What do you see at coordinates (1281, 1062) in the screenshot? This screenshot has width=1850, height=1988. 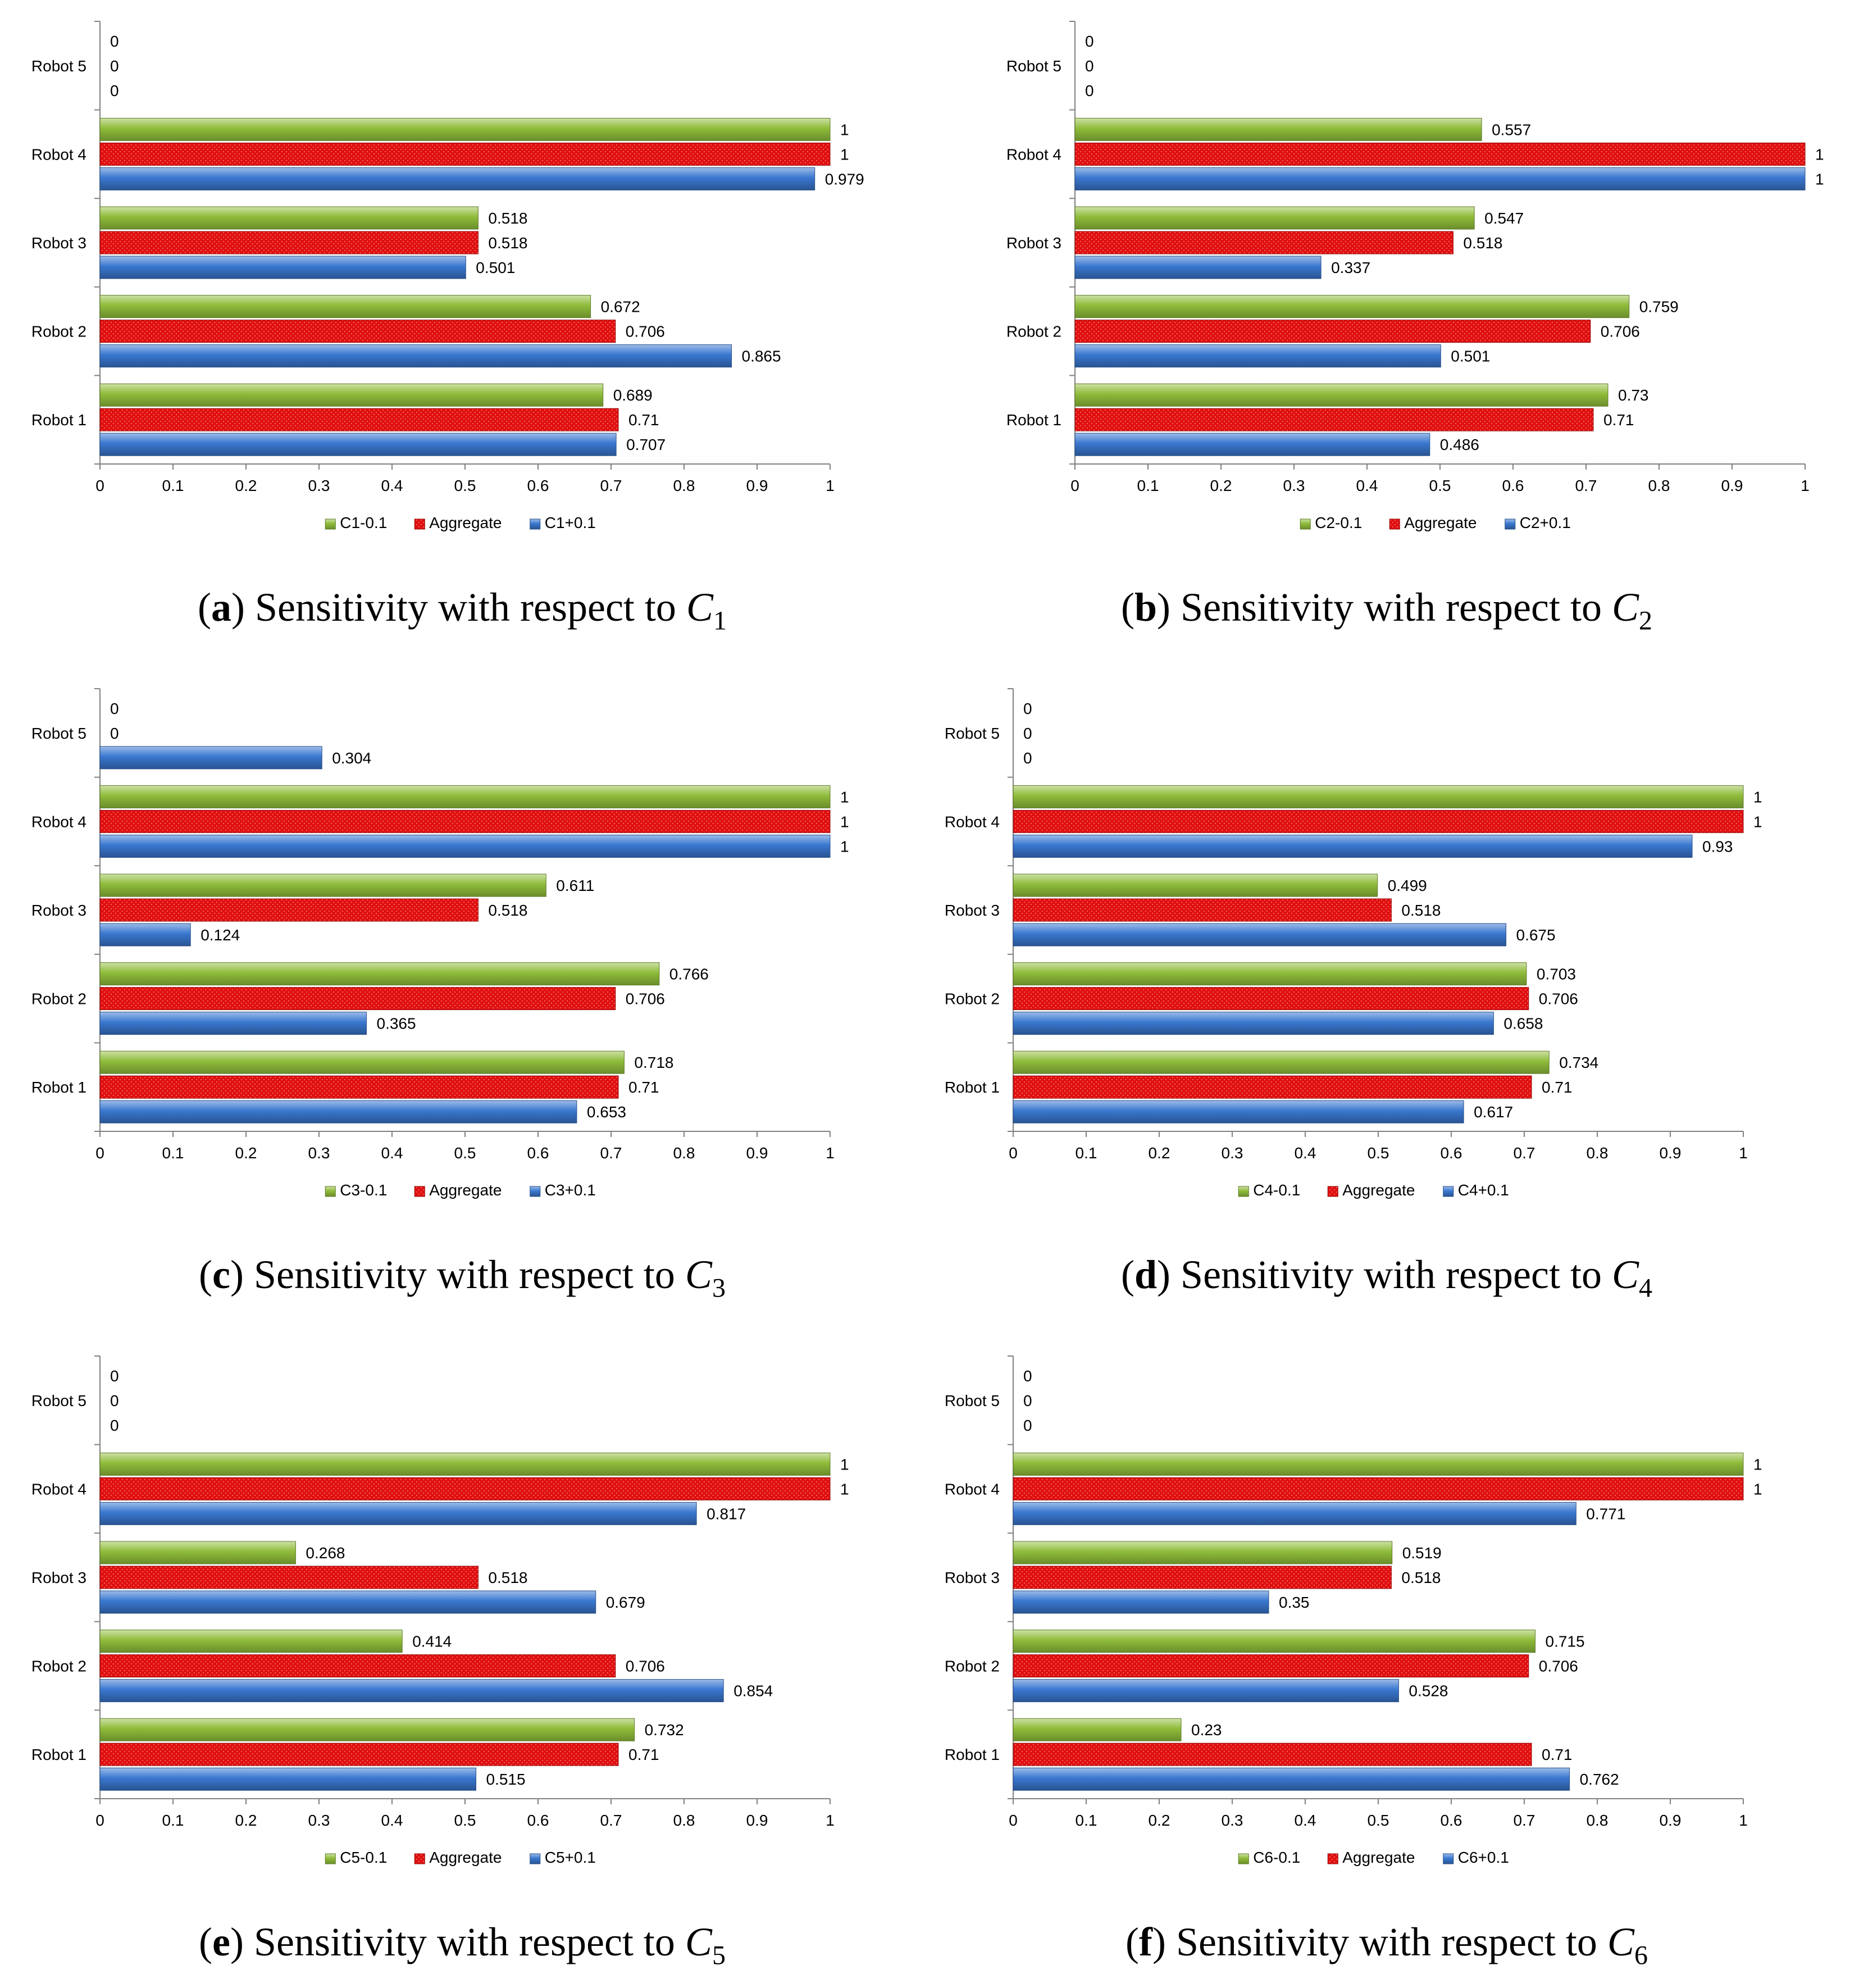 I see `bar-C4-0.1` at bounding box center [1281, 1062].